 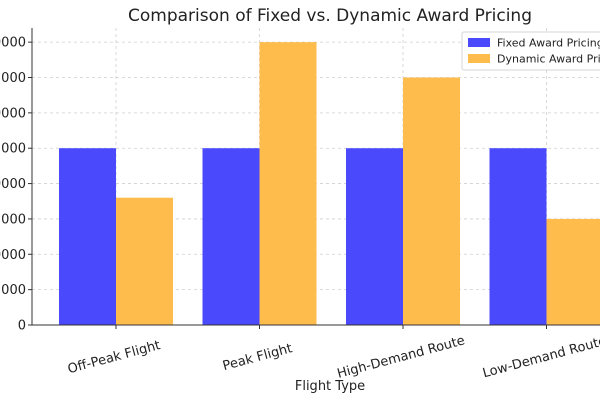 I want to click on x-tick-label: High-Demand Route, so click(x=401, y=357).